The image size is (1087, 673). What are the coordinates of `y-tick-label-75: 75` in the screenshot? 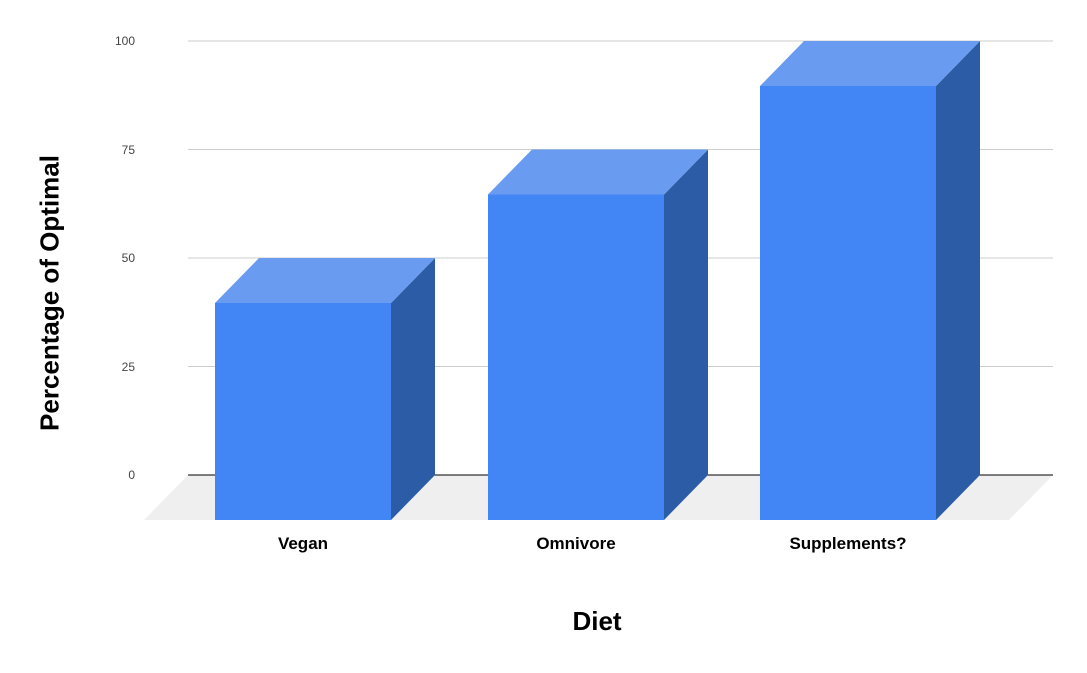 It's located at (128, 149).